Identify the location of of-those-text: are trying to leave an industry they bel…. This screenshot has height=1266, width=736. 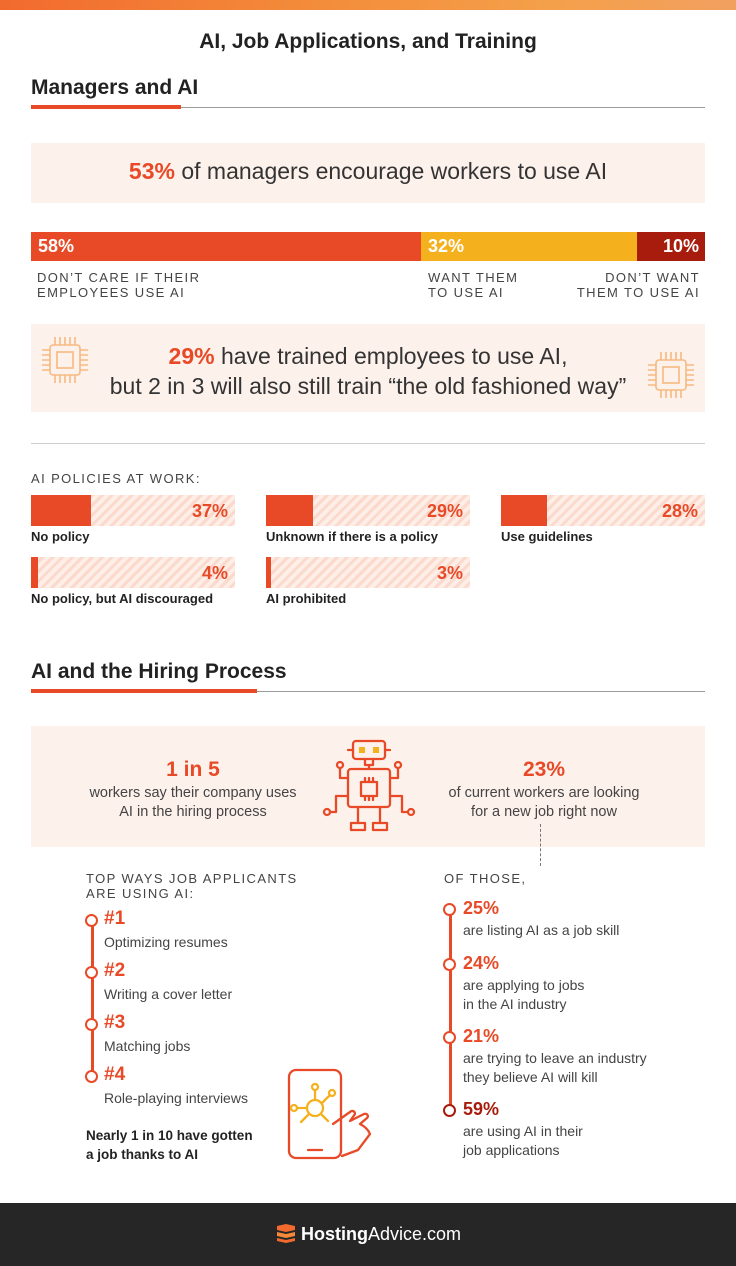
(555, 1068).